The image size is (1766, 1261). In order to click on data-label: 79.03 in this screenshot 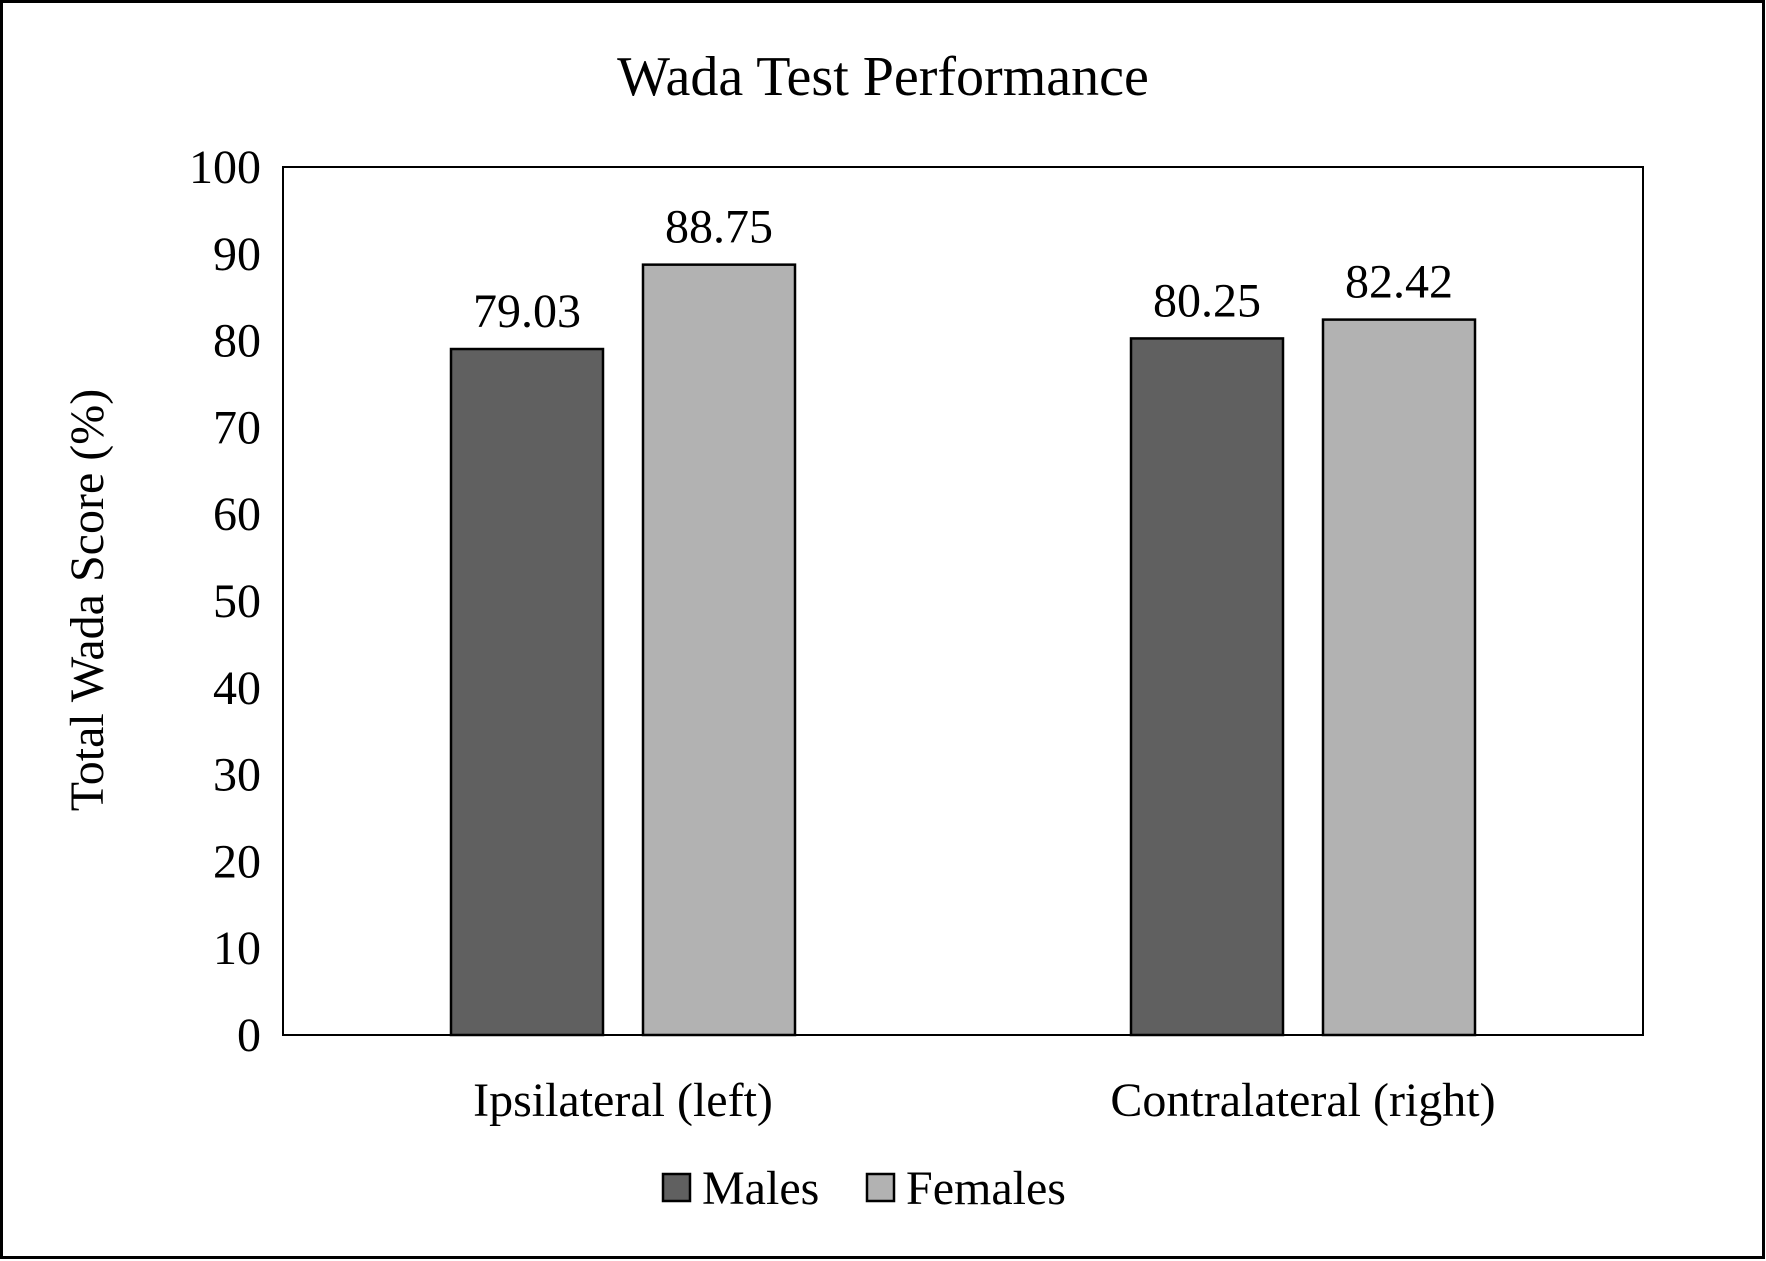, I will do `click(527, 311)`.